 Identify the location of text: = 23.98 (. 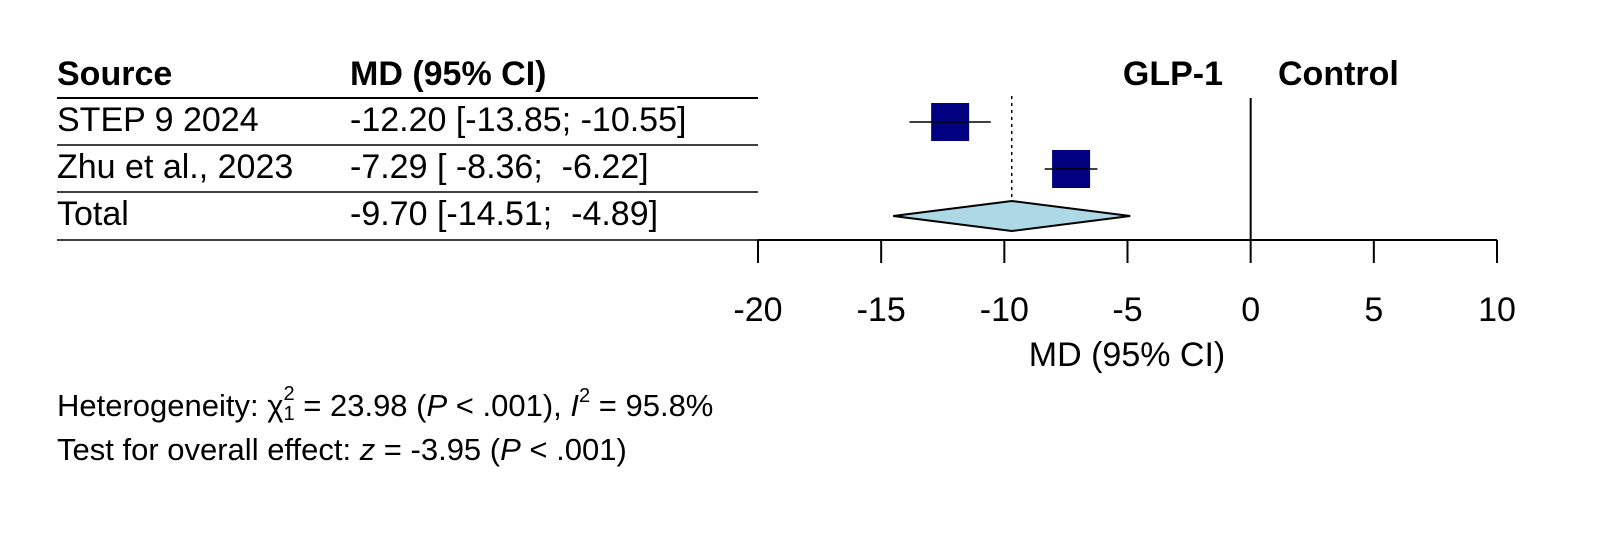
(360, 405).